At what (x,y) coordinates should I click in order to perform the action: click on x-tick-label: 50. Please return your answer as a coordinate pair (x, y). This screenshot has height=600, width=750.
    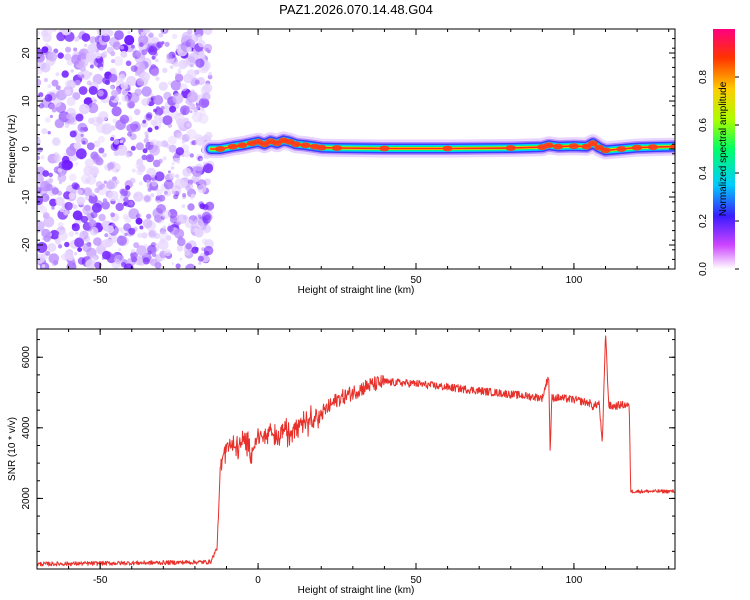
    Looking at the image, I should click on (416, 280).